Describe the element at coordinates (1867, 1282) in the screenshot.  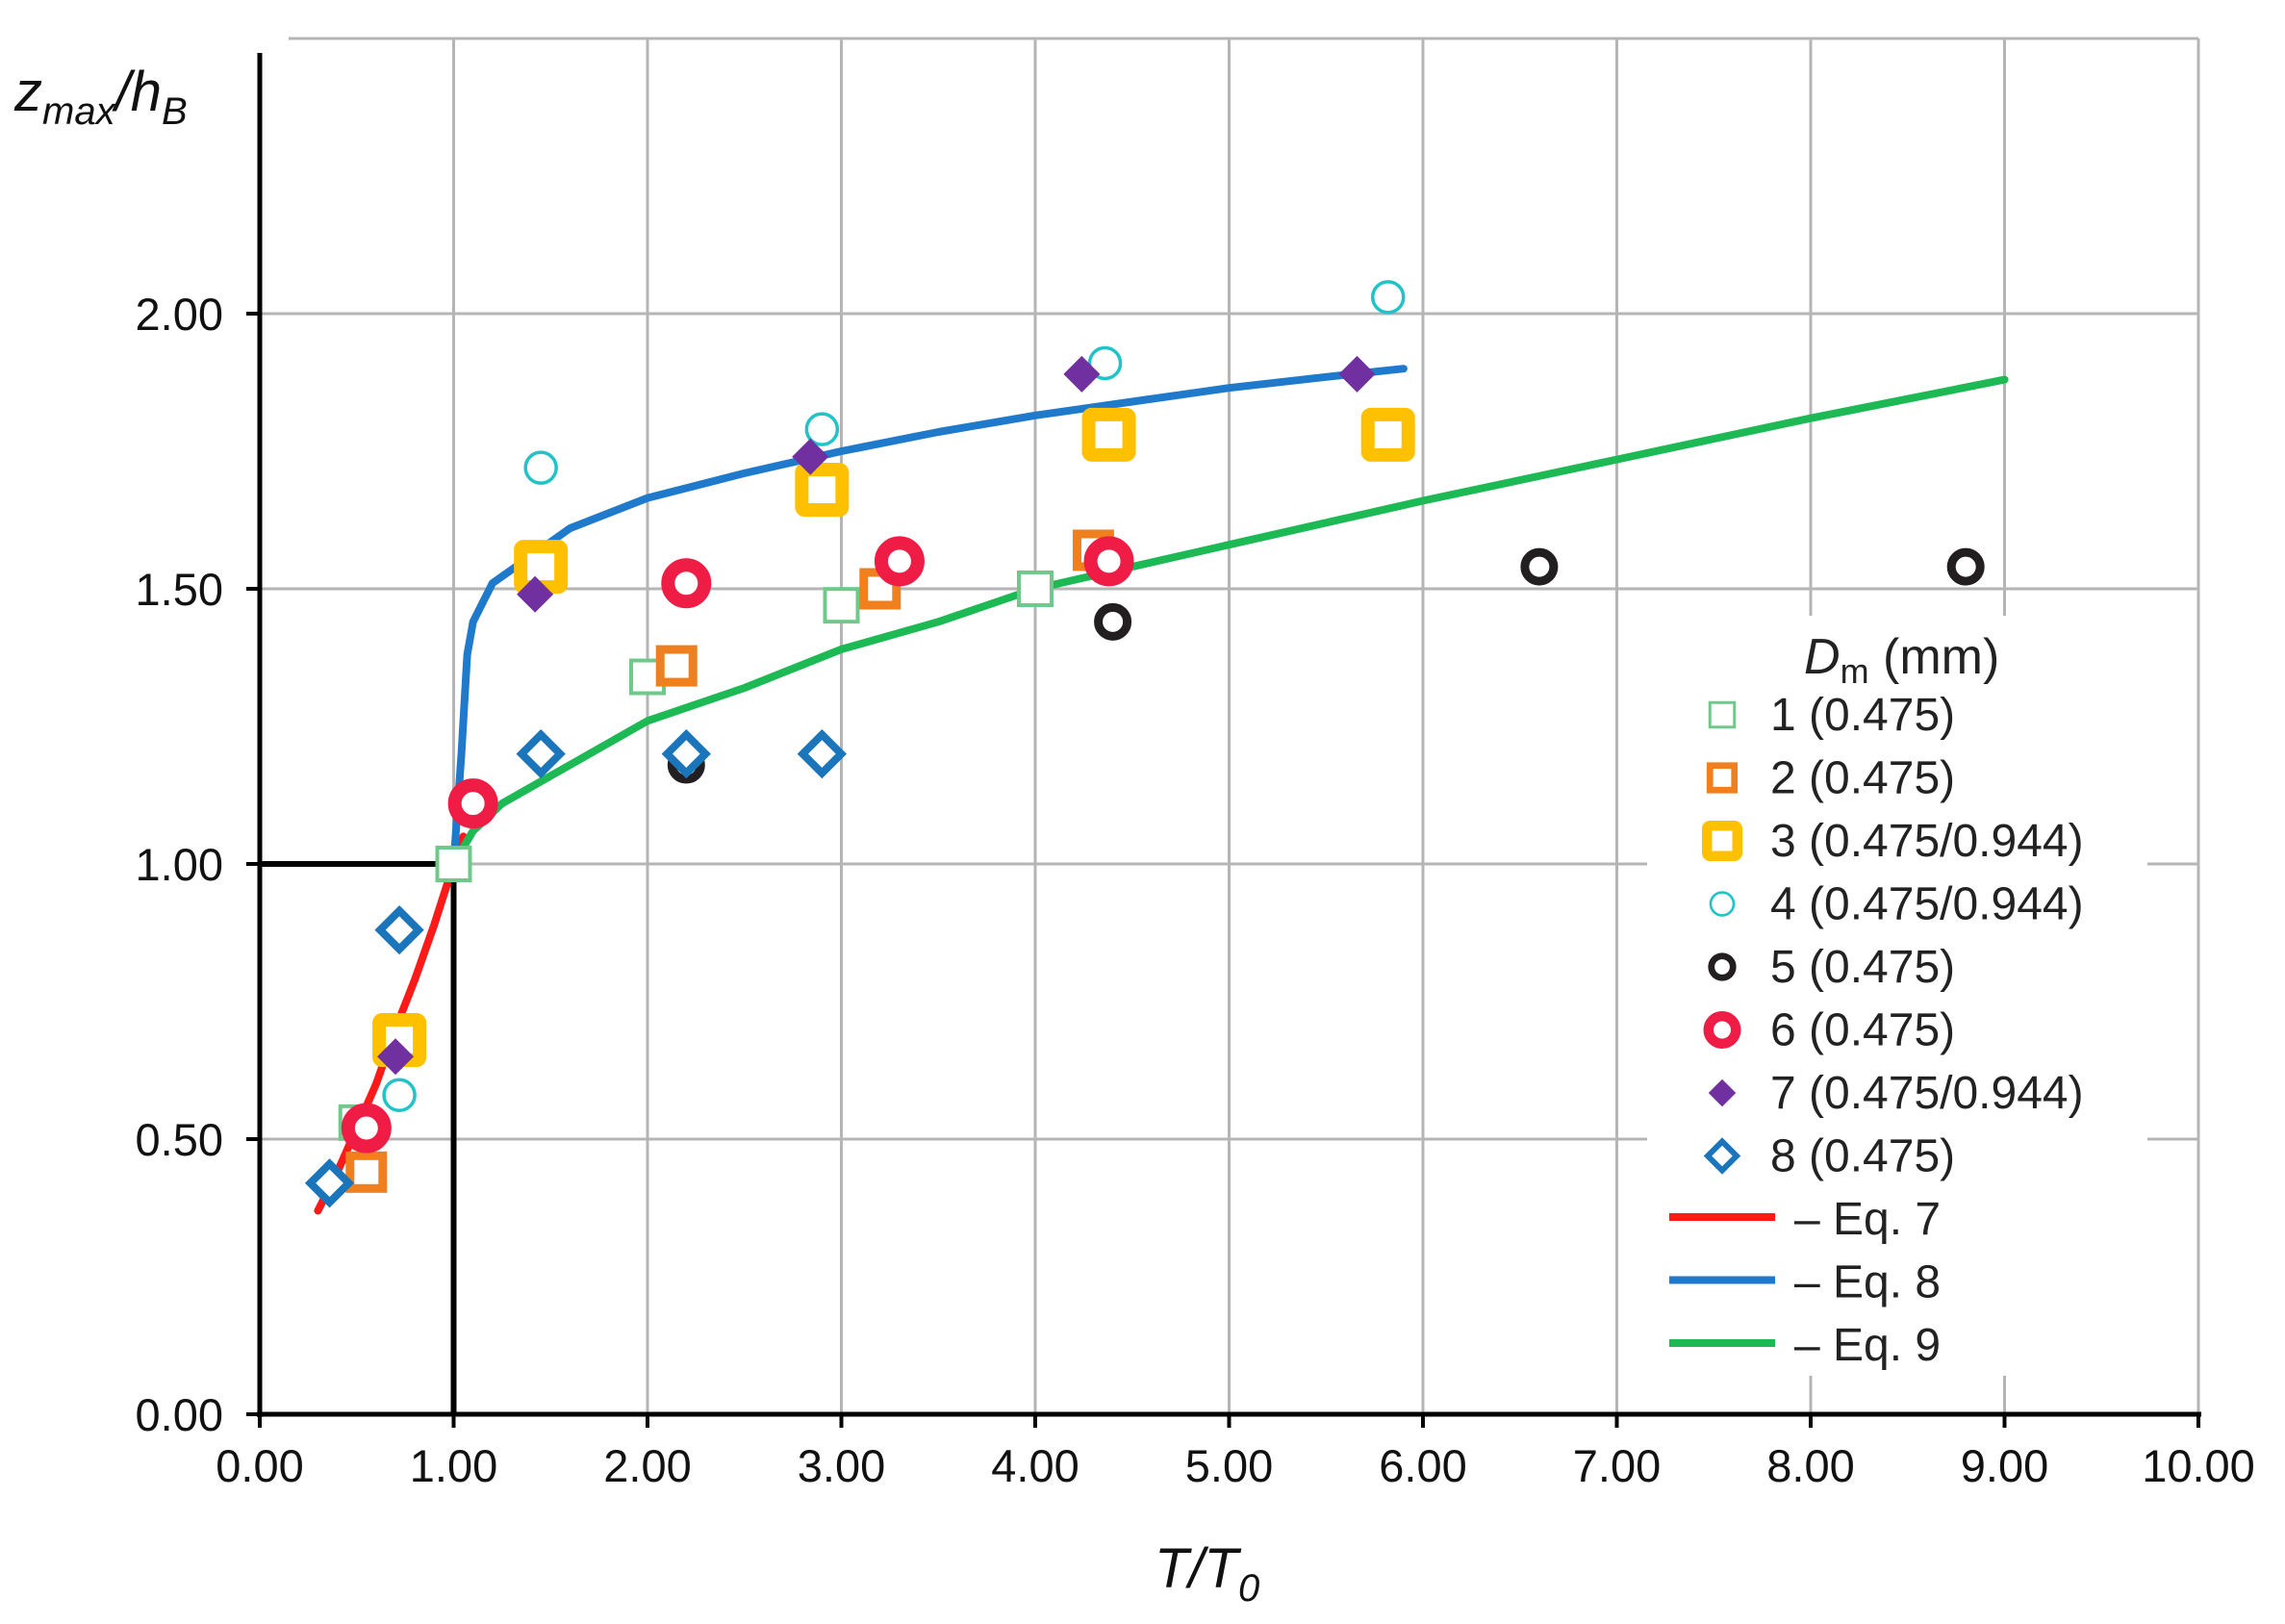
I see `legend-curve-label-2: – Eq. 8` at that location.